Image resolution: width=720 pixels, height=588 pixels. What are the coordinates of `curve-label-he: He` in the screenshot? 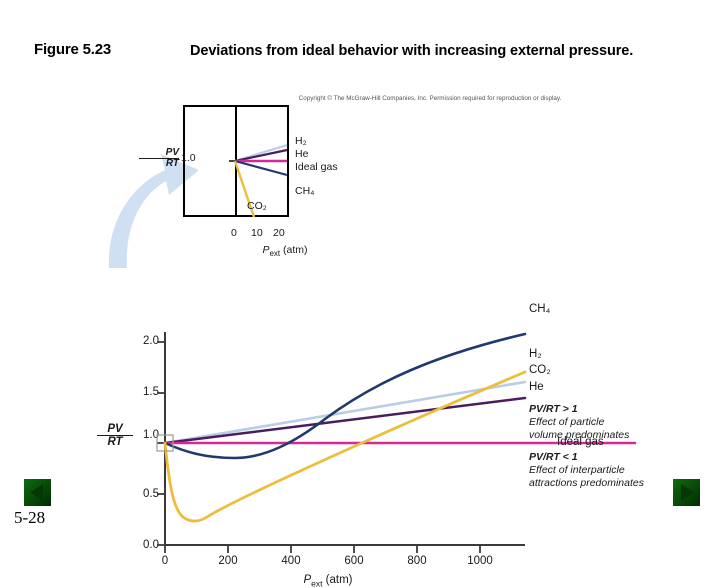 It's located at (536, 387).